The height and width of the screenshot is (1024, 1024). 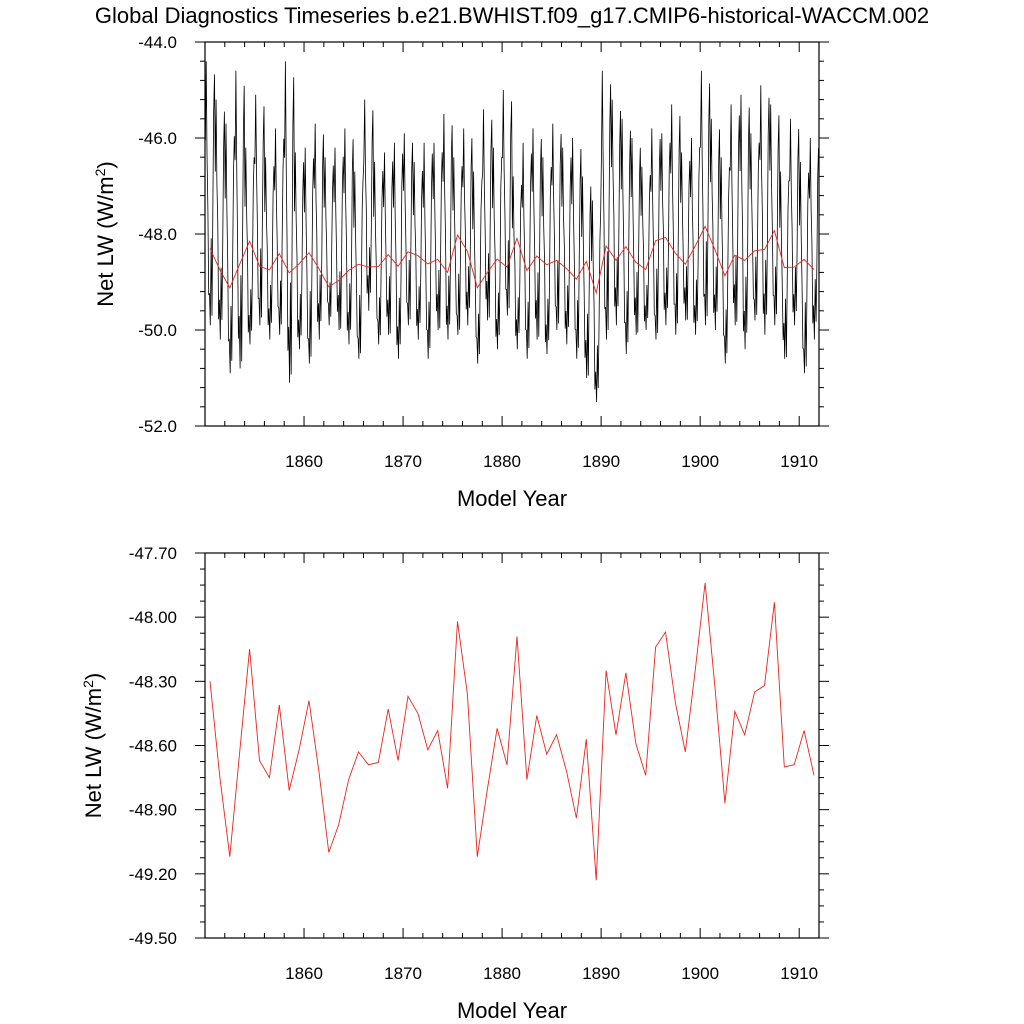 What do you see at coordinates (153, 938) in the screenshot?
I see `y-tick-label: -49.50` at bounding box center [153, 938].